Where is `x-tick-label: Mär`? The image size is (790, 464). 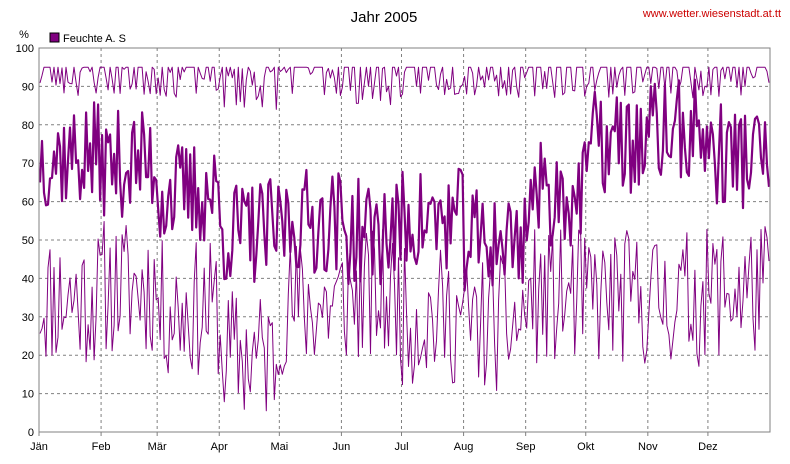
x-tick-label: Mär is located at coordinates (157, 447).